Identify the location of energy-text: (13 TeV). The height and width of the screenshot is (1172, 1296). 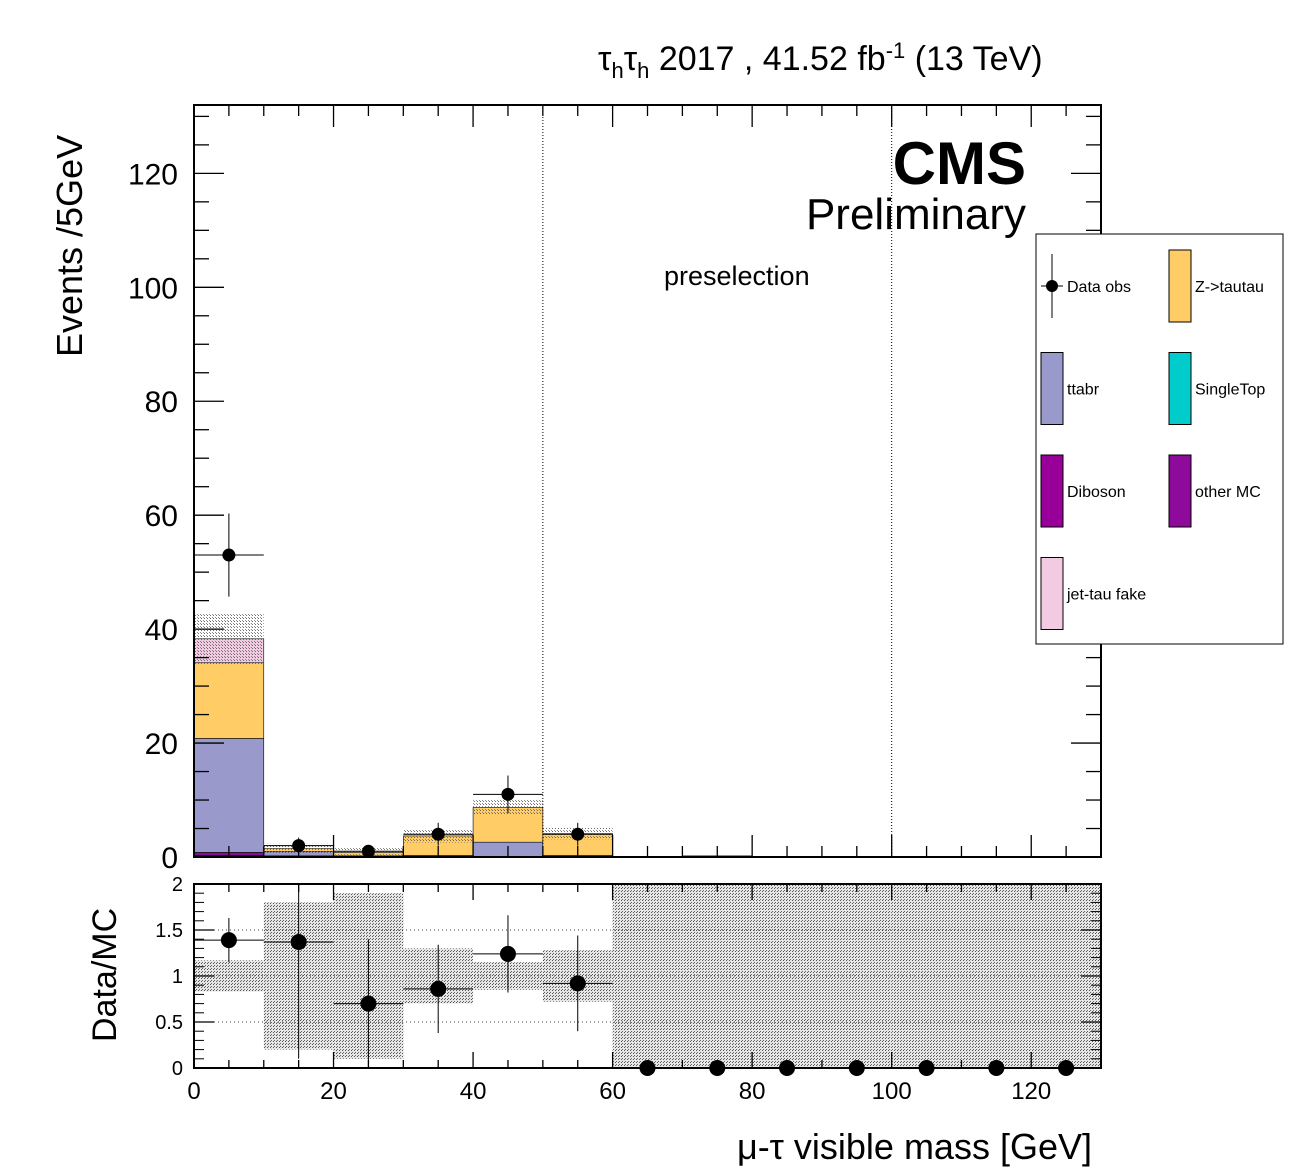
(974, 59).